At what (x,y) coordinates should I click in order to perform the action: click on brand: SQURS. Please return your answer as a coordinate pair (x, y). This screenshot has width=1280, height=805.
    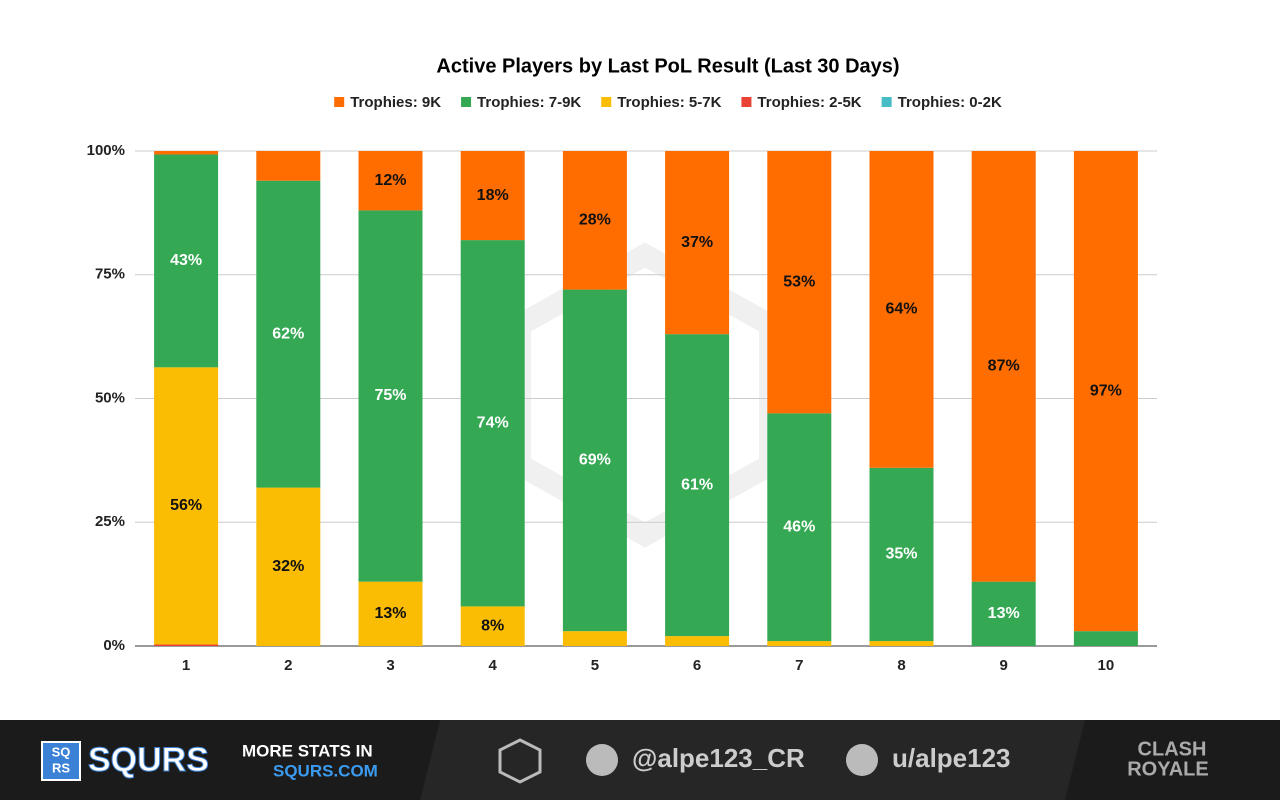
    Looking at the image, I should click on (148, 760).